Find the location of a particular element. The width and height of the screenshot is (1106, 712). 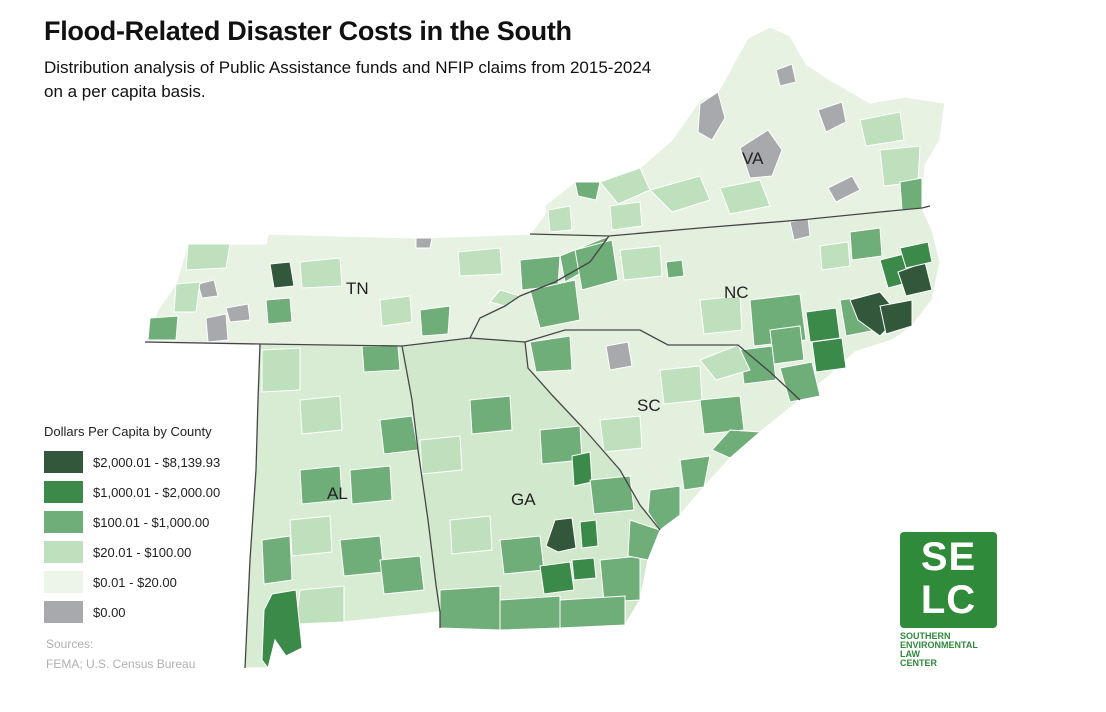

legend-item: $0.01 - $20.00 is located at coordinates (164, 582).